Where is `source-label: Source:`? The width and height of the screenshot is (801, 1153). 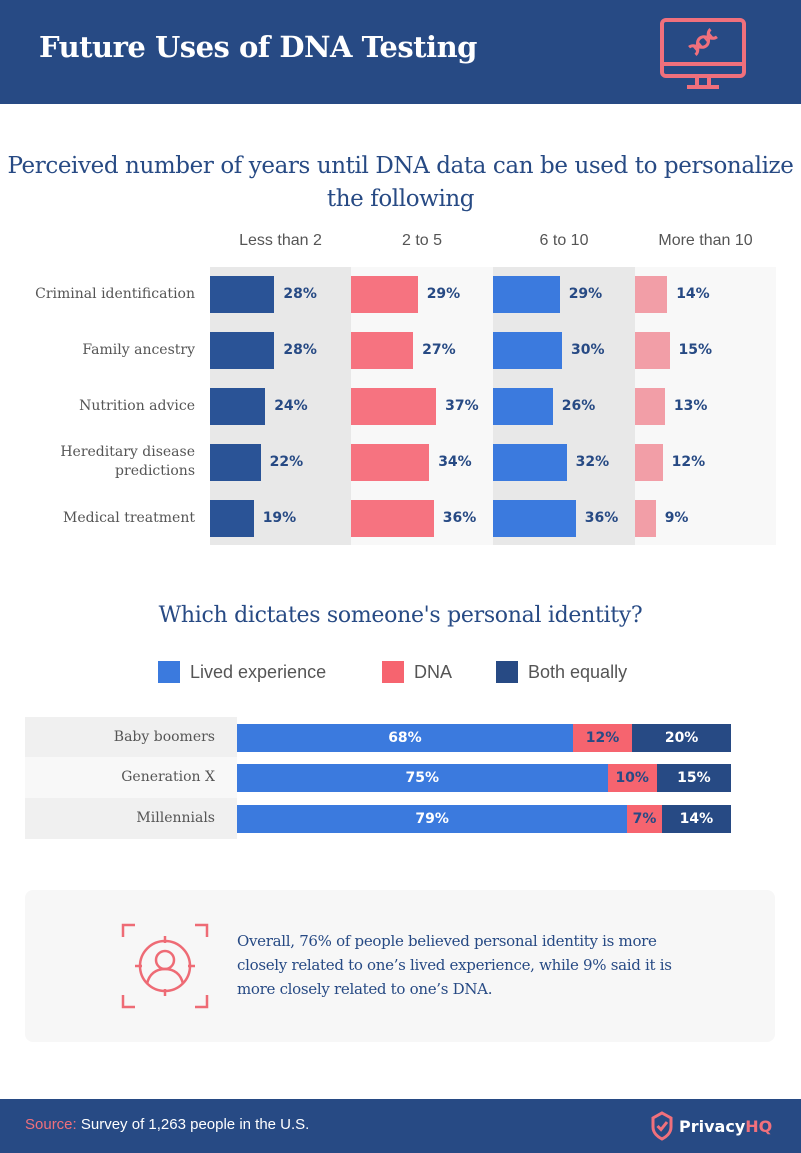
source-label: Source: is located at coordinates (51, 1124).